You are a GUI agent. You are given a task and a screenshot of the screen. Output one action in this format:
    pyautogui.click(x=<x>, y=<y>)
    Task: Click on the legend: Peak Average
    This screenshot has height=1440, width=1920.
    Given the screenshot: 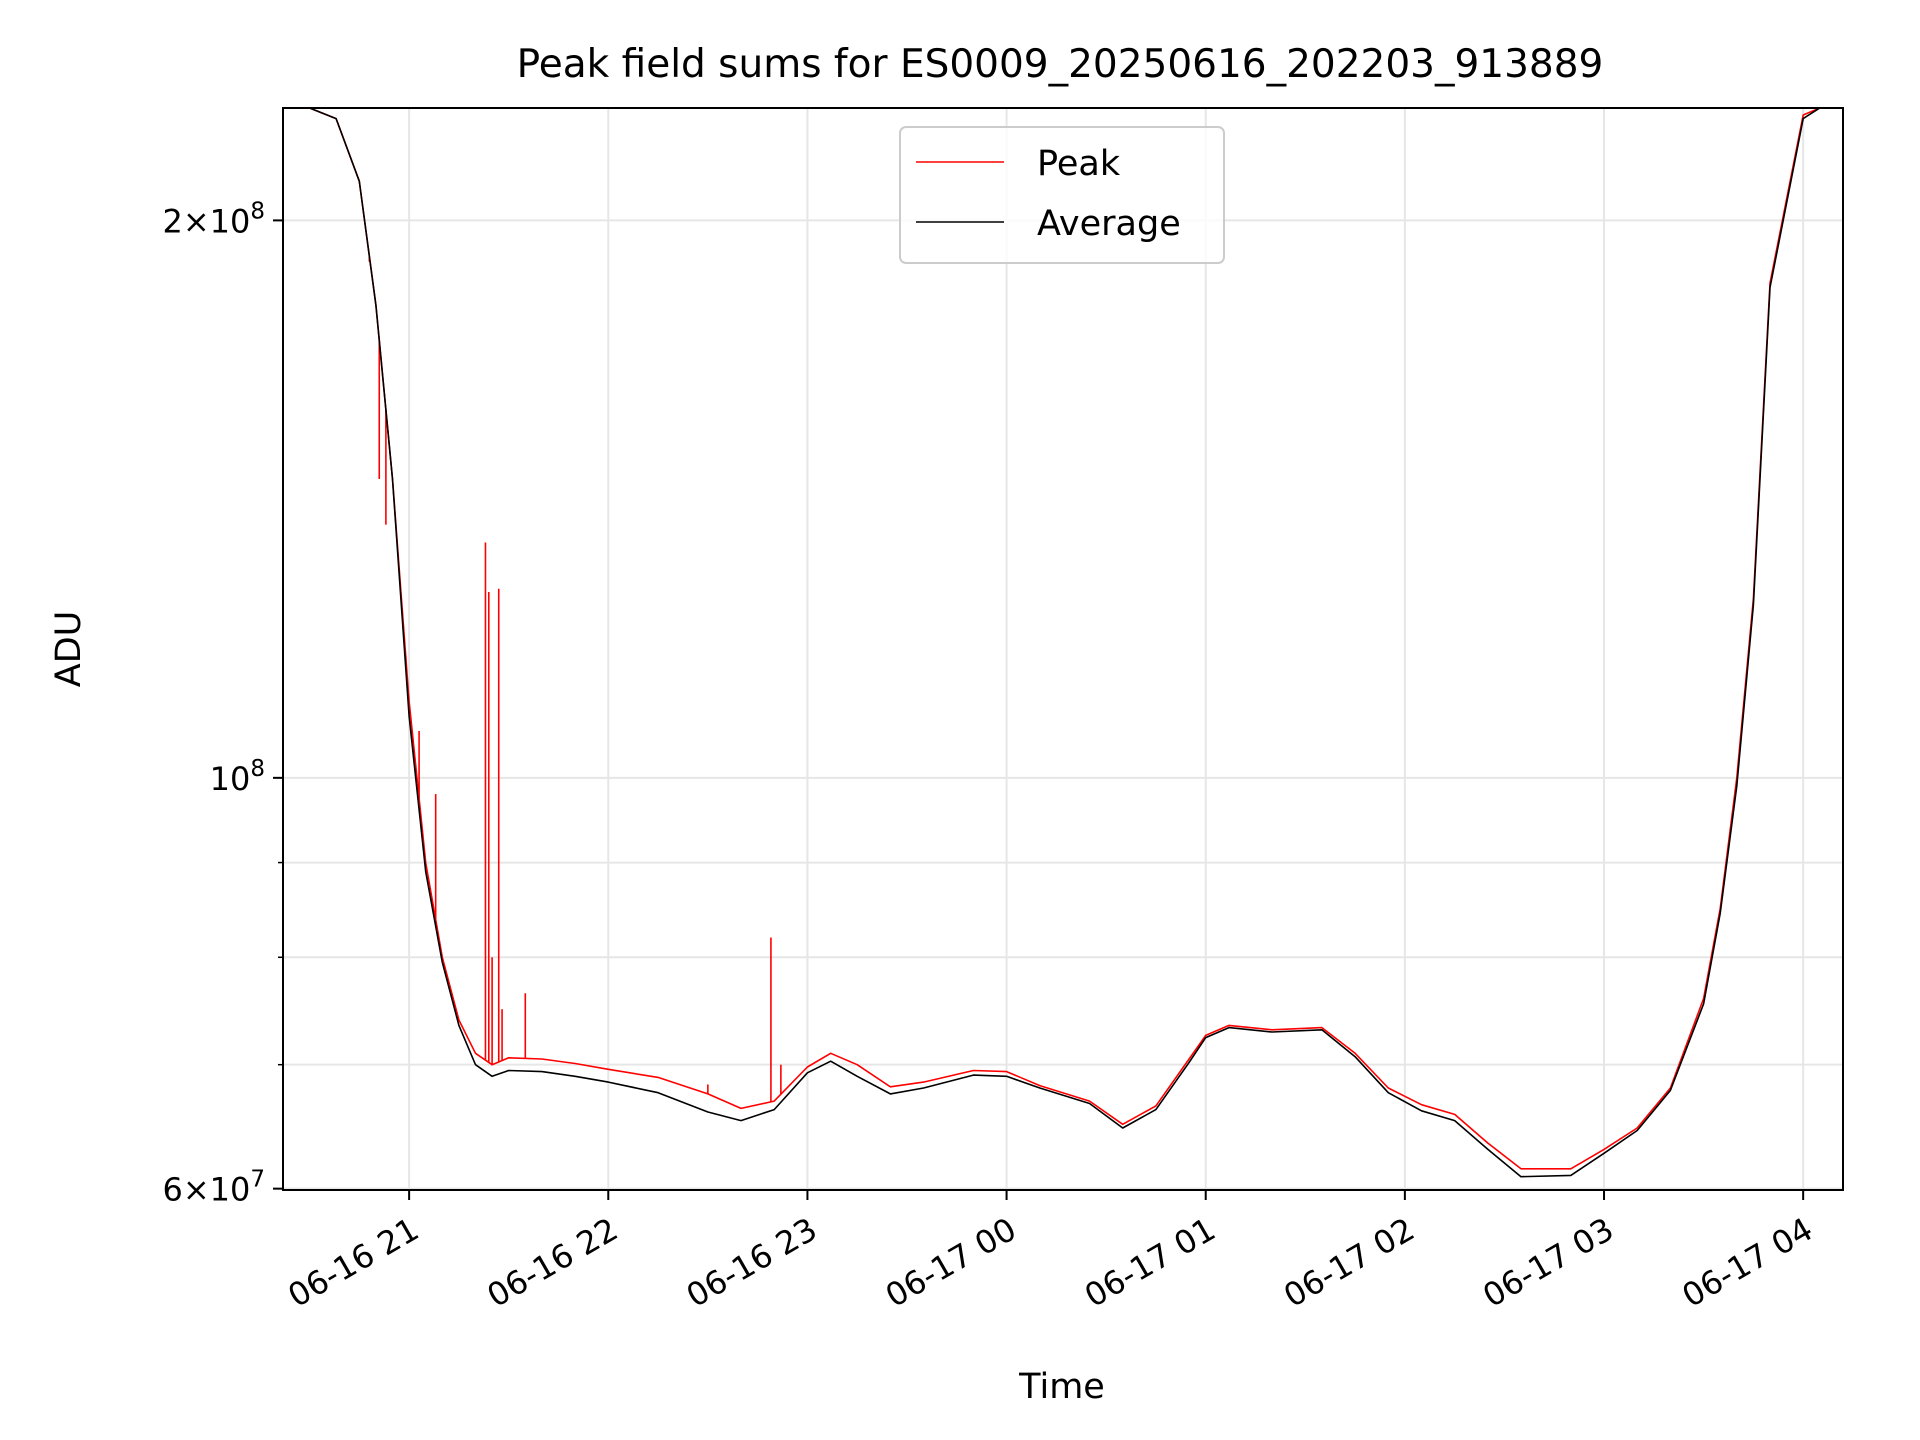 What is the action you would take?
    pyautogui.click(x=1062, y=195)
    